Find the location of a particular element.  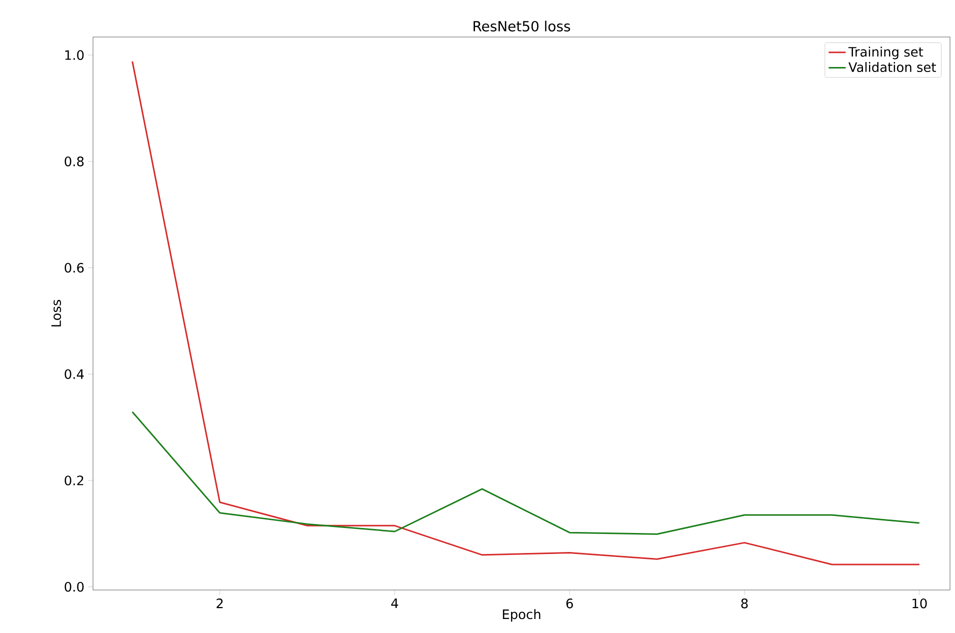

x-tick-label: 6 is located at coordinates (569, 603).